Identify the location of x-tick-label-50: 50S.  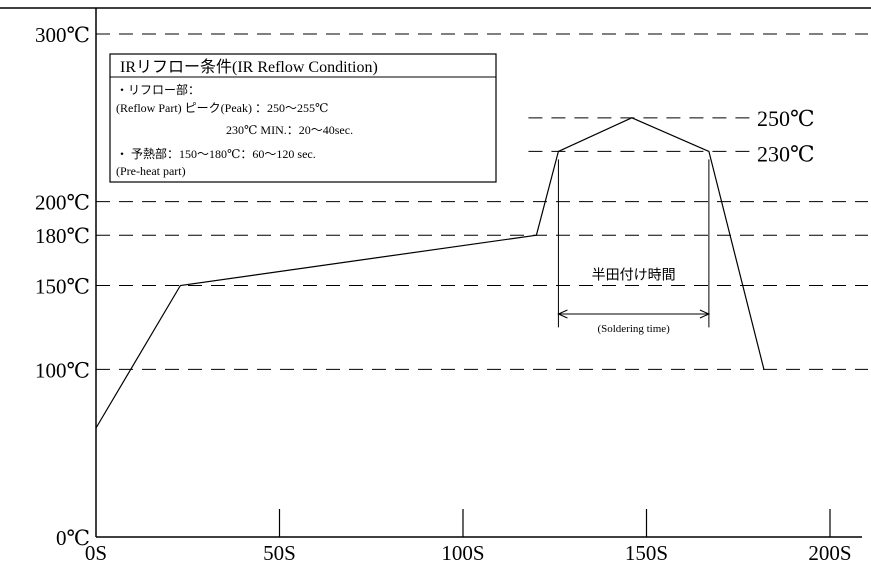
(279, 553).